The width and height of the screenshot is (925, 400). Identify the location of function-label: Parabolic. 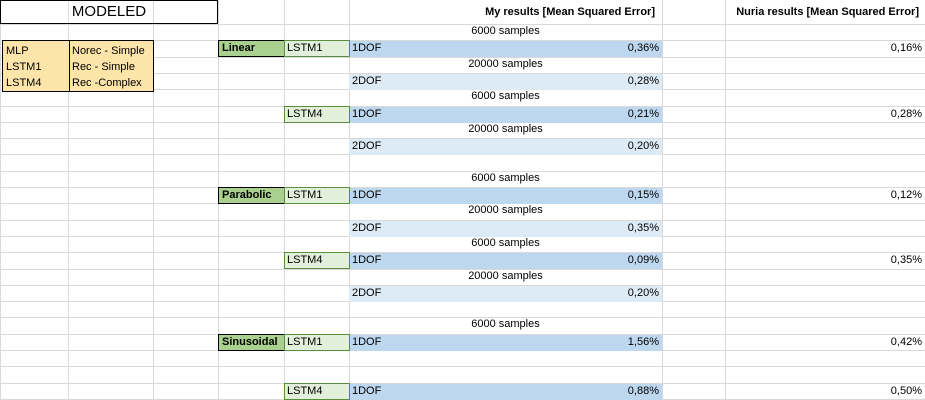
(251, 195).